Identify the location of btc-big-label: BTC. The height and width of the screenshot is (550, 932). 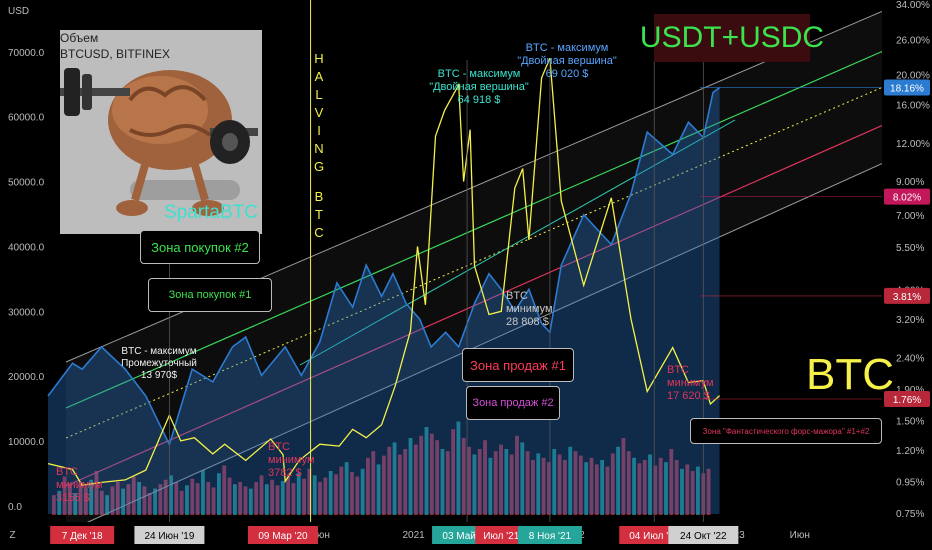
(850, 374).